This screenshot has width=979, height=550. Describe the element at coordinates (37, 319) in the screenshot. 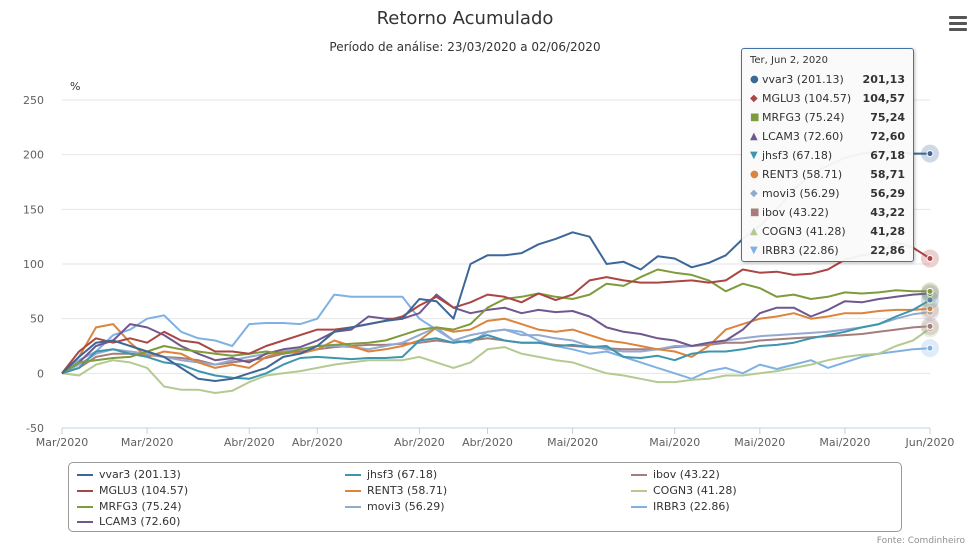

I see `y-tick-label: 50` at that location.